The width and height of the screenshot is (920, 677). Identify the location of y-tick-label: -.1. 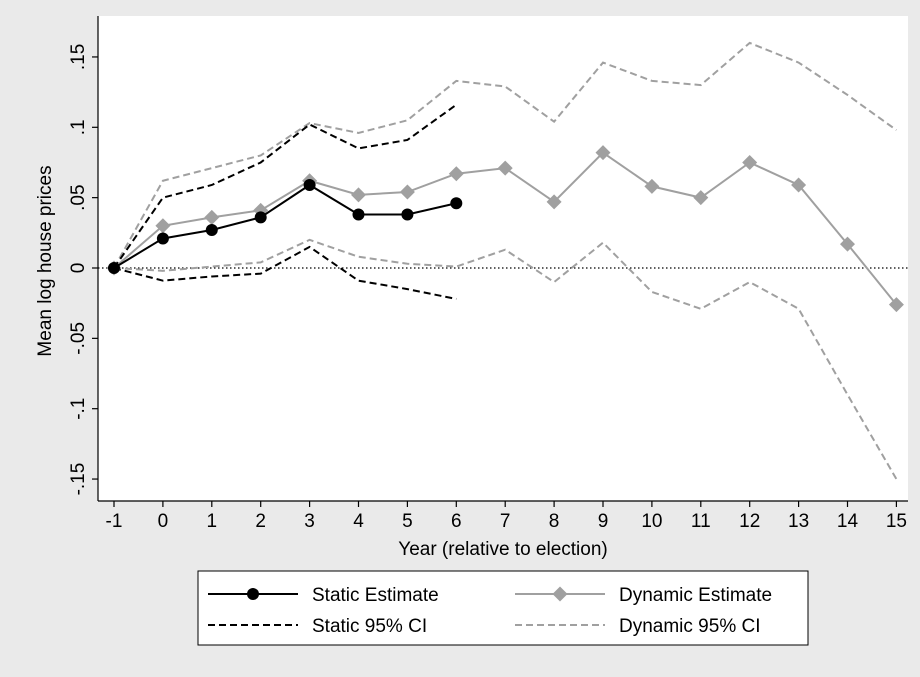
(78, 409).